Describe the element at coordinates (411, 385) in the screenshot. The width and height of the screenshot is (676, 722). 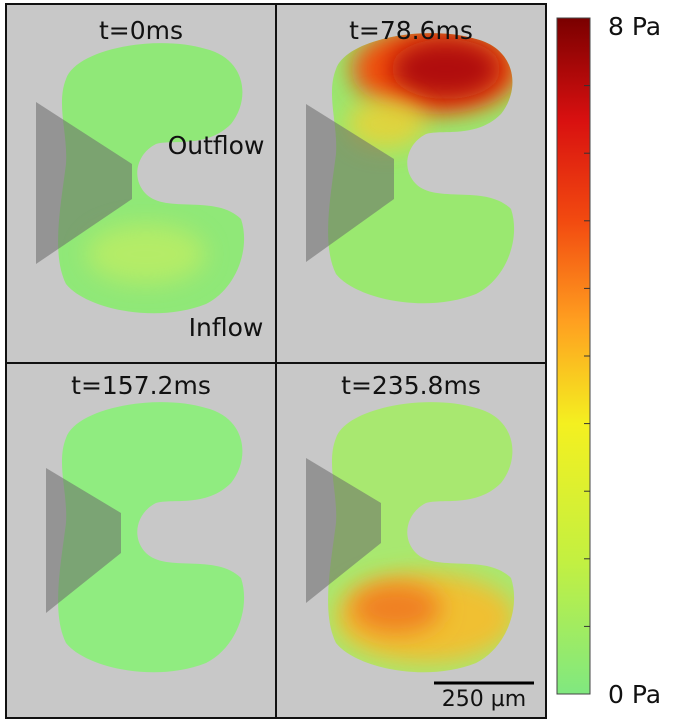
I see `panel-title: t=235.8ms` at that location.